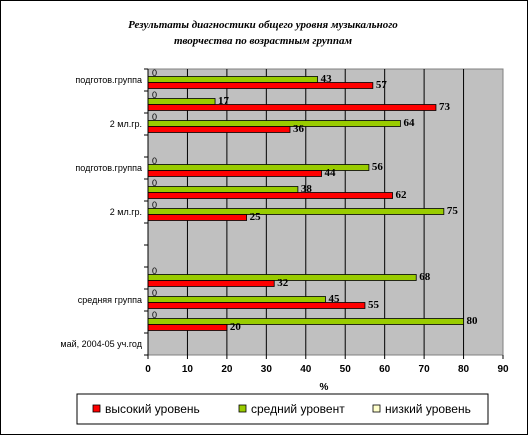 Image resolution: width=528 pixels, height=436 pixels. What do you see at coordinates (425, 369) in the screenshot?
I see `x-tick-label: 70` at bounding box center [425, 369].